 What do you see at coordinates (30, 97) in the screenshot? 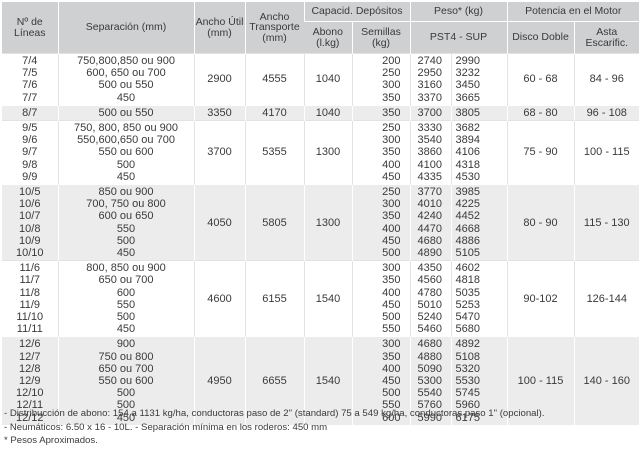
I see `cell-lineas-value: 7/7` at bounding box center [30, 97].